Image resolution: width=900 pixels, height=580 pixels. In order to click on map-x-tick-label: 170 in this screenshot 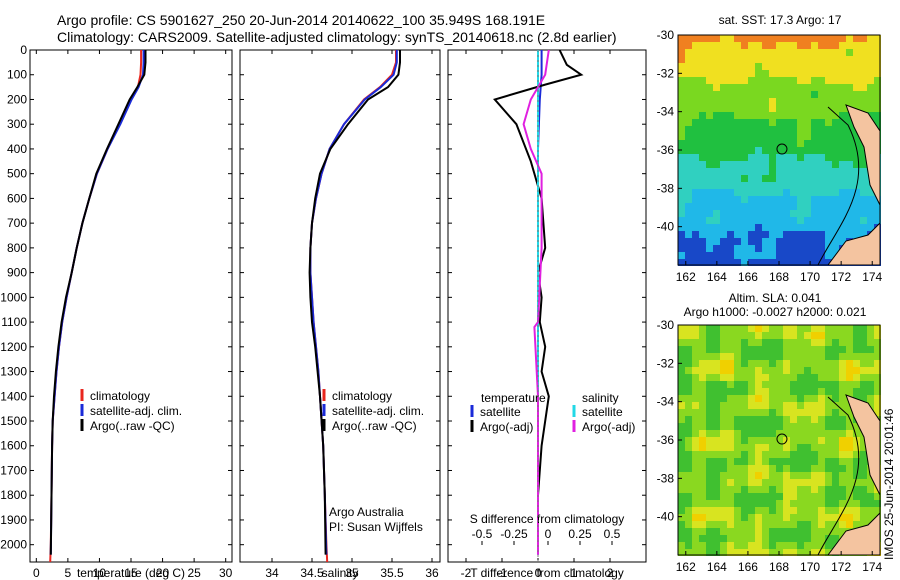, I will do `click(810, 277)`.